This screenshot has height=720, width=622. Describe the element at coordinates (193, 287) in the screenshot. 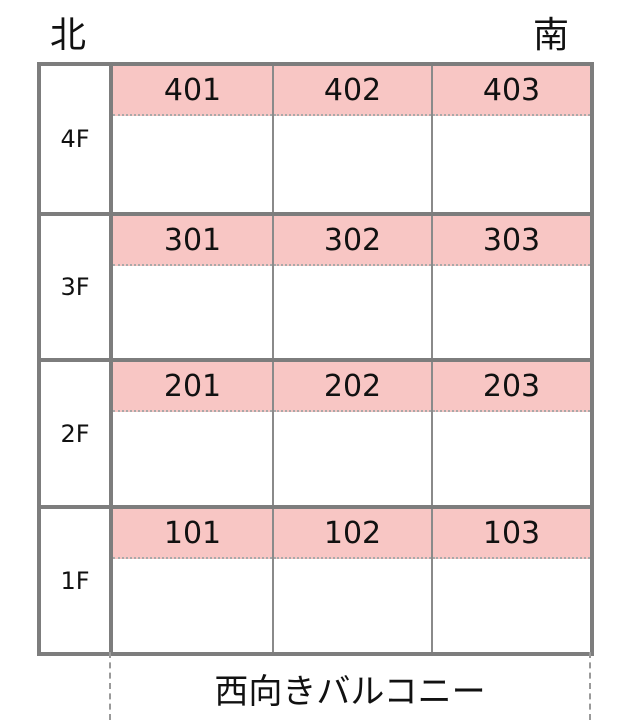

I see `room: 301` at that location.